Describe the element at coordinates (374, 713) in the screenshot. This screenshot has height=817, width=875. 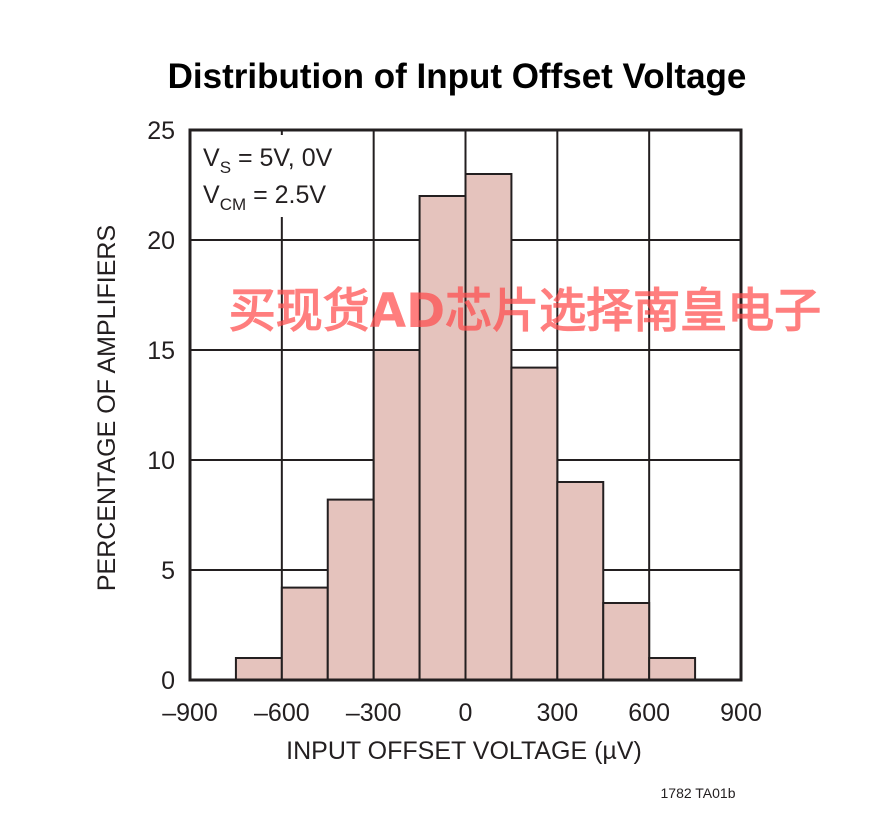
I see `x-tick-label: –300` at that location.